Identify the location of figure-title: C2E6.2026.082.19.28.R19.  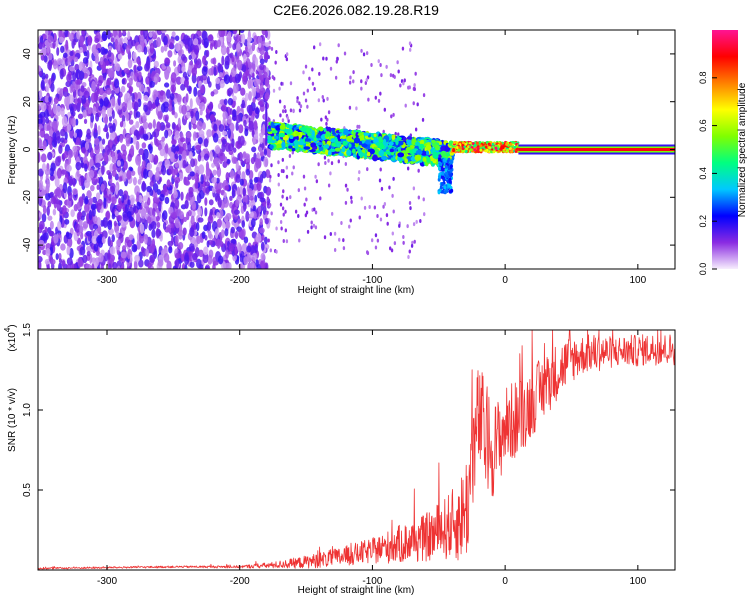
(356, 10).